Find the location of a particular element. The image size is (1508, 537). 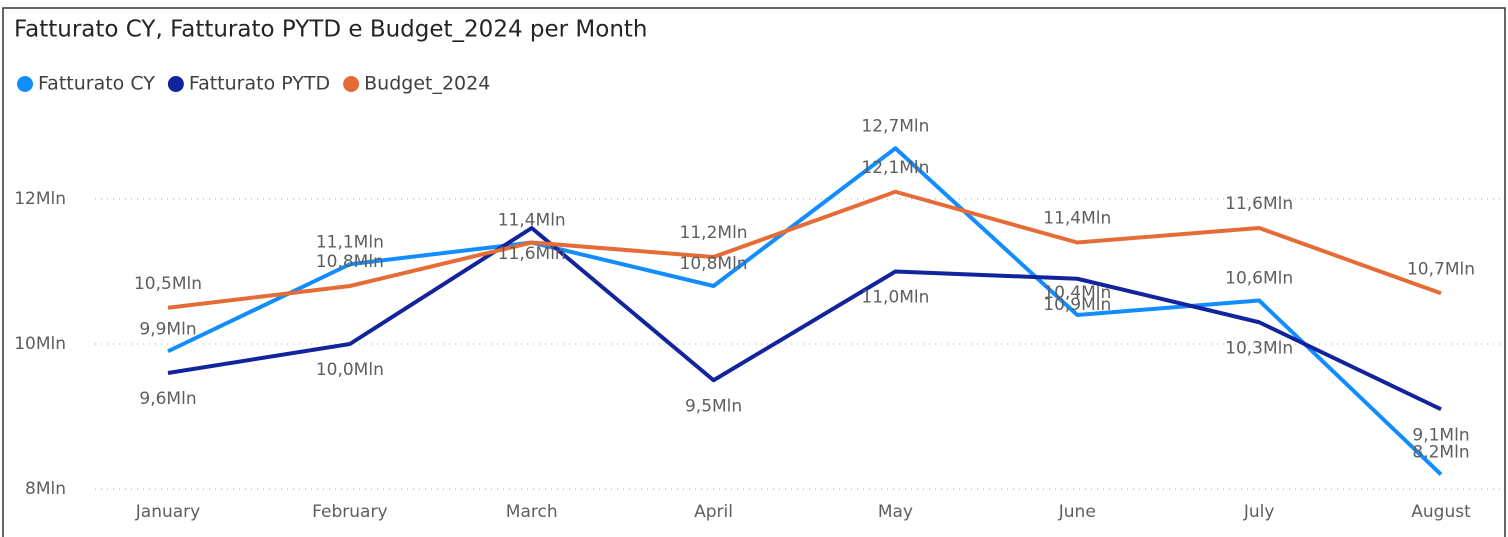

x-tick-label: June is located at coordinates (1077, 512).